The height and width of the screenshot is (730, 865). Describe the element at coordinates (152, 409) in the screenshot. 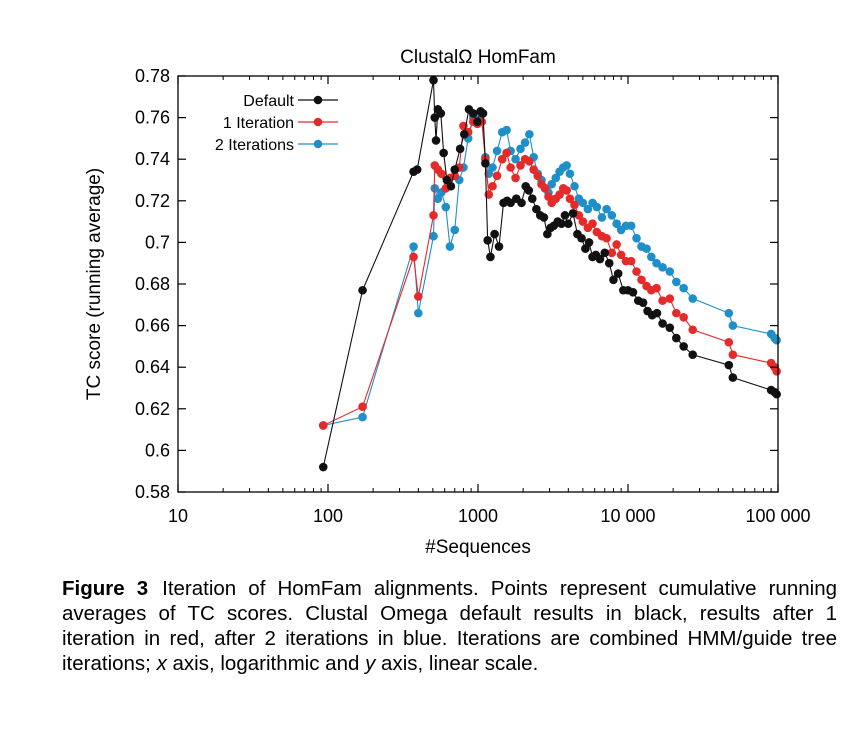

I see `y-tick-label: 0.62` at that location.